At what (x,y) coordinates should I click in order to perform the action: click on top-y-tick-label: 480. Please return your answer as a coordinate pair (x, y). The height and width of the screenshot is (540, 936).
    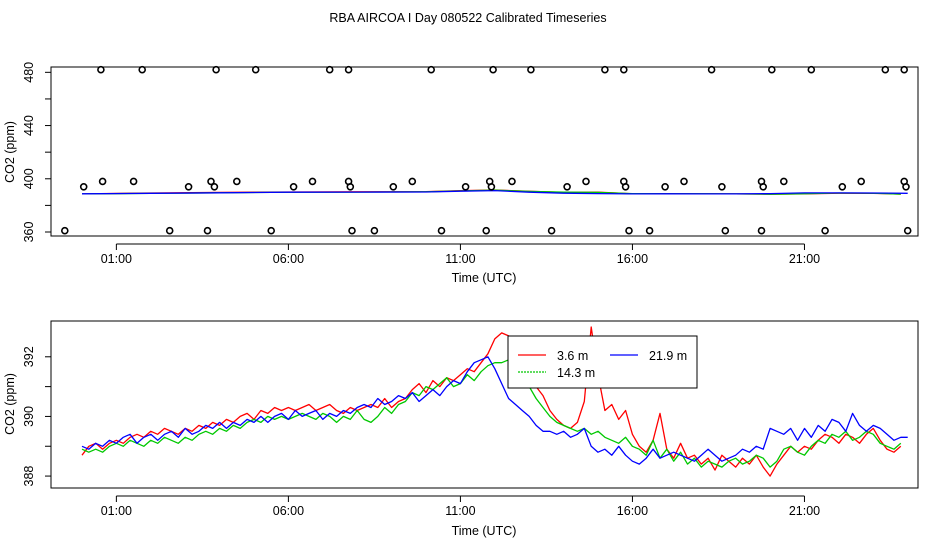
    Looking at the image, I should click on (29, 72).